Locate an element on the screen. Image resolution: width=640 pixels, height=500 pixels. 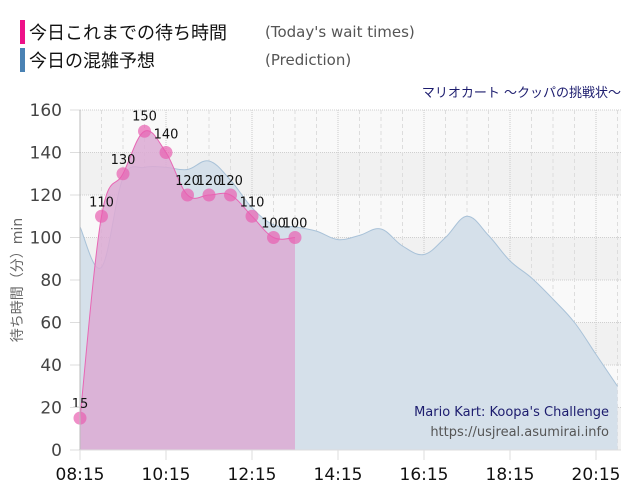
data-label: 140 is located at coordinates (166, 135).